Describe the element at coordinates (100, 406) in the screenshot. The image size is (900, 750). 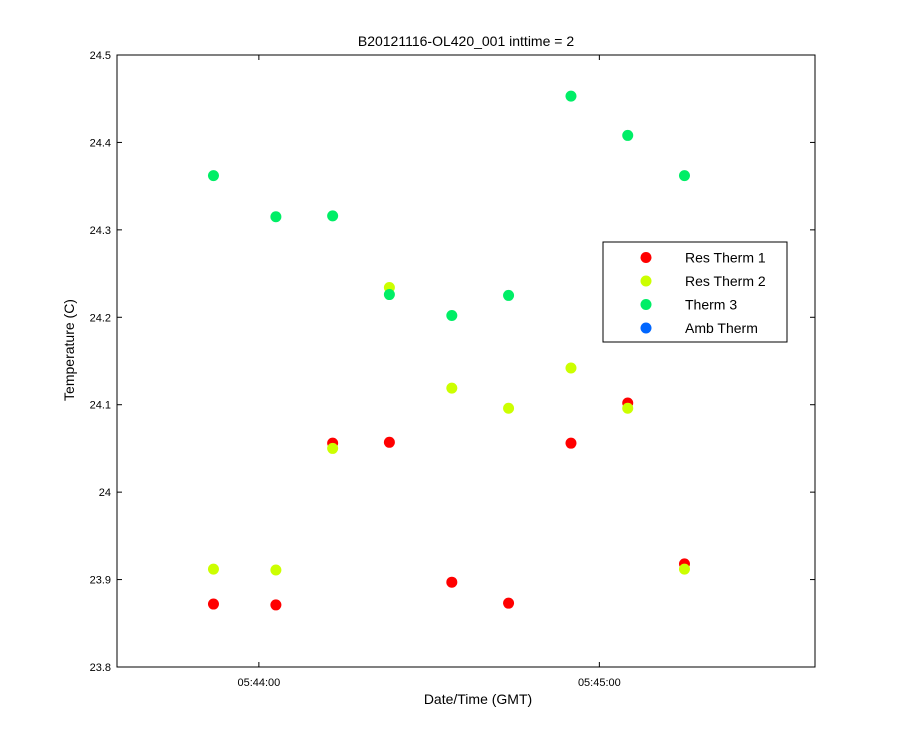
I see `y-tick-label: 24.1` at that location.